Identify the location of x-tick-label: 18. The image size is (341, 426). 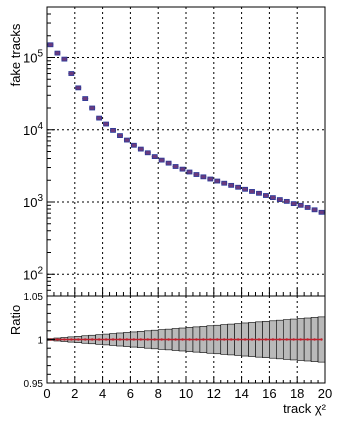
(297, 393).